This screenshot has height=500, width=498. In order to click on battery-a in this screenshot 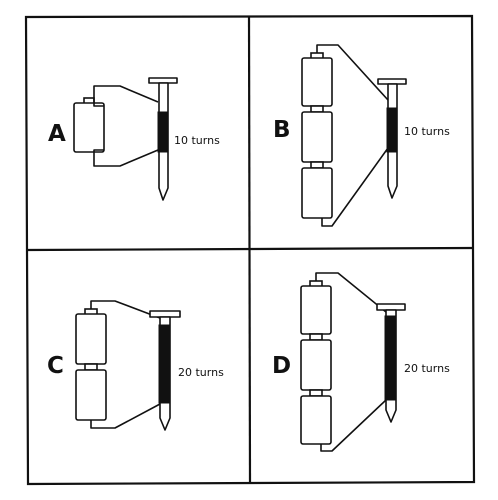, I will do `click(89, 125)`.